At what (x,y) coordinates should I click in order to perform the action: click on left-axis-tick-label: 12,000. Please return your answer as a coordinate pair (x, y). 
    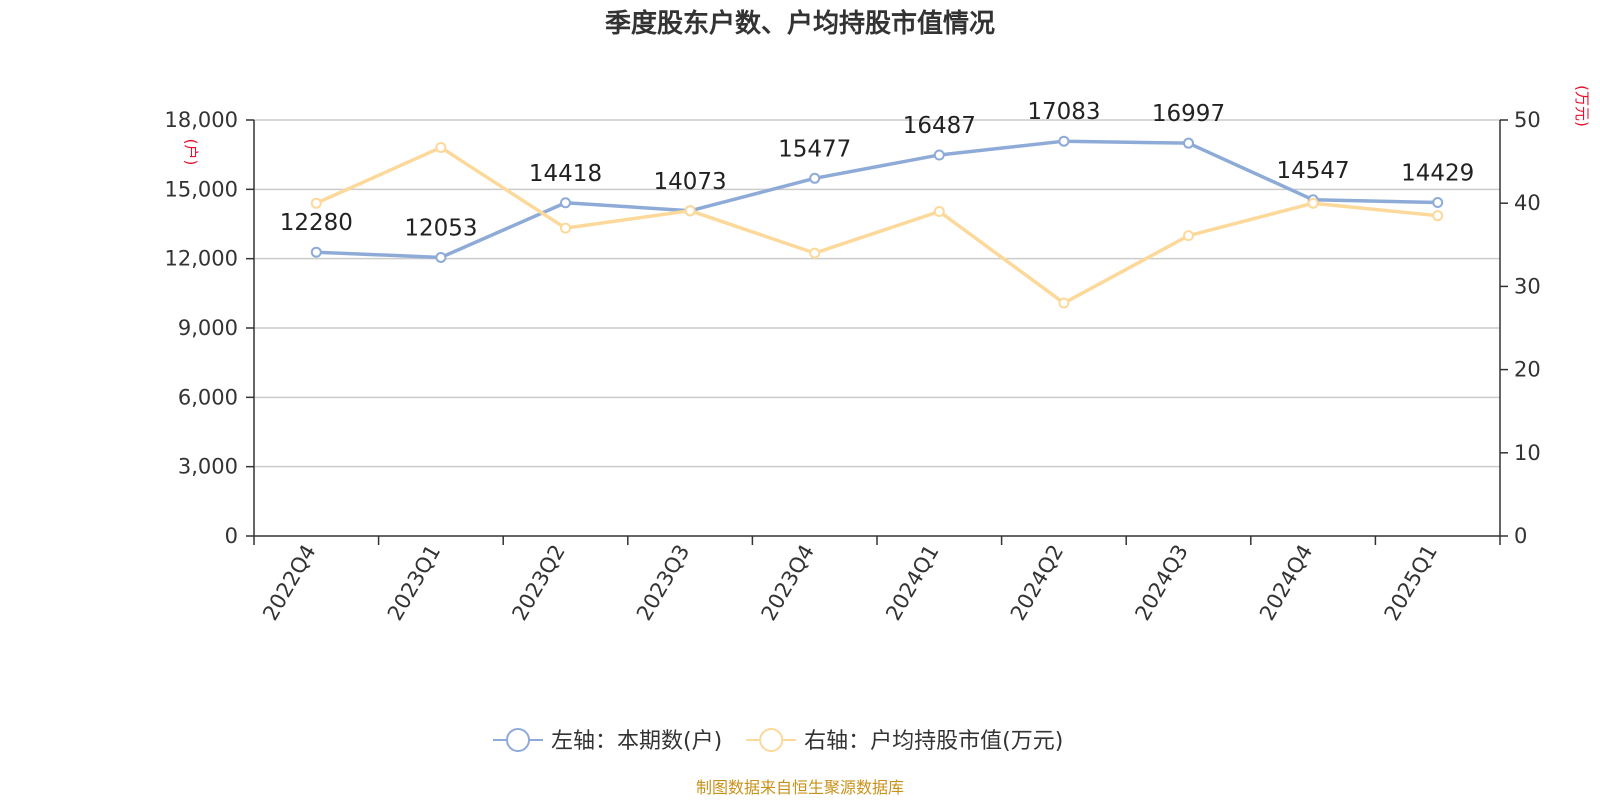
    Looking at the image, I should click on (201, 259).